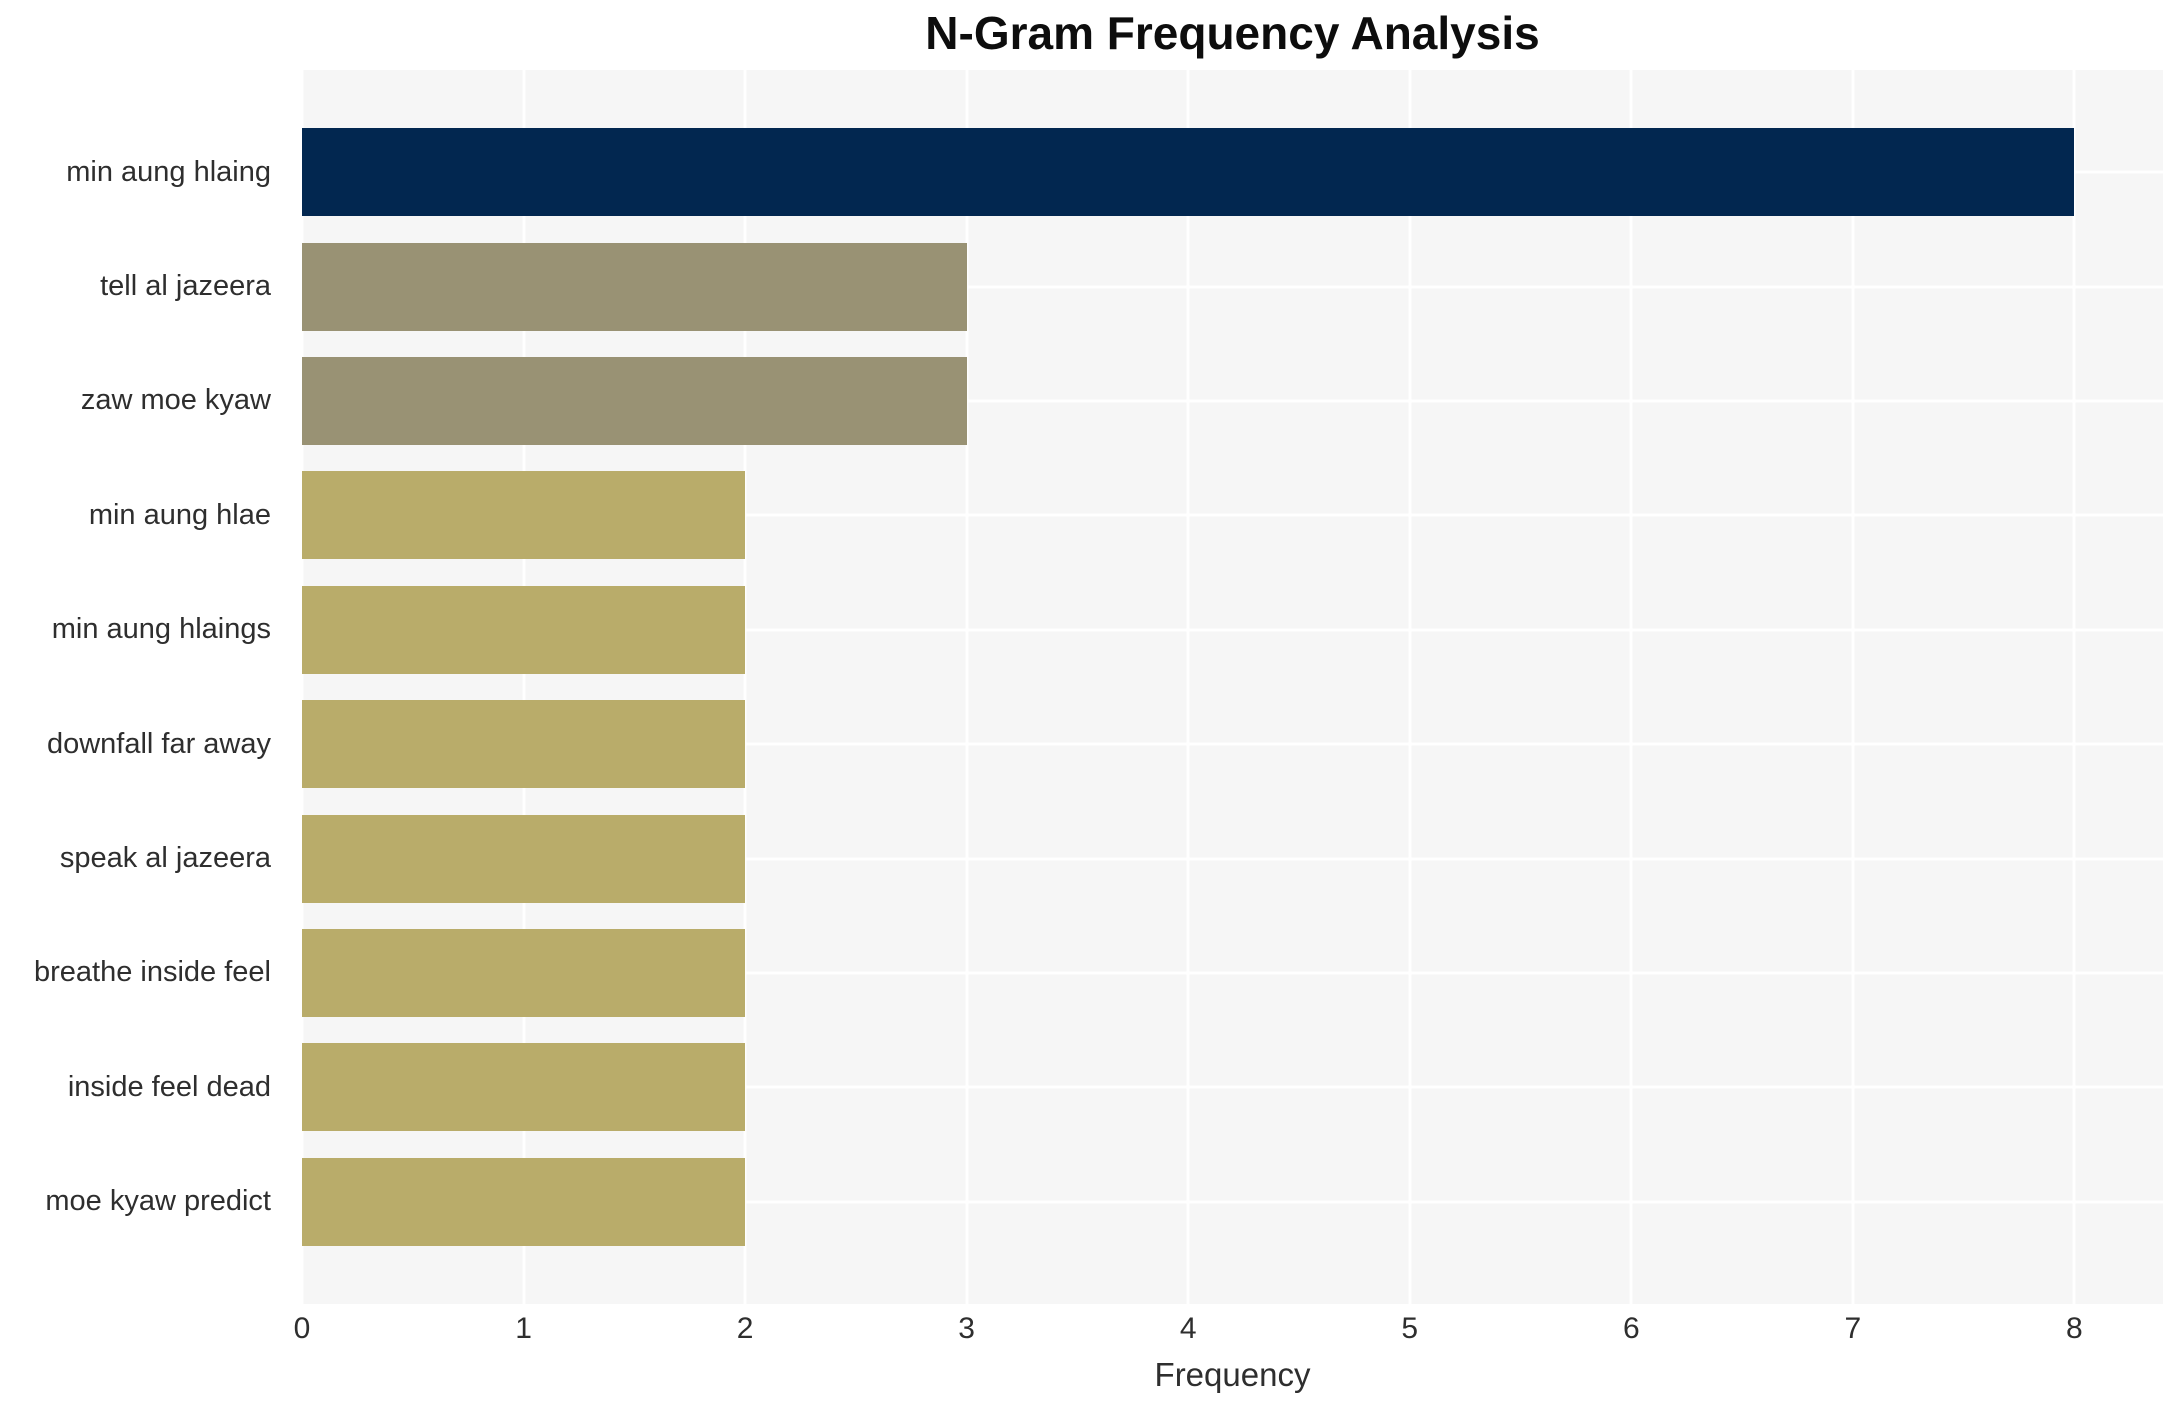 This screenshot has height=1402, width=2182. Describe the element at coordinates (745, 1328) in the screenshot. I see `x-tick-label: 2` at that location.